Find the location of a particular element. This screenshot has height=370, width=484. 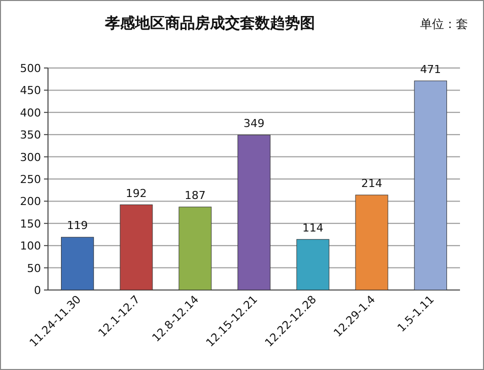

y-tick-label: 150 is located at coordinates (30, 223).